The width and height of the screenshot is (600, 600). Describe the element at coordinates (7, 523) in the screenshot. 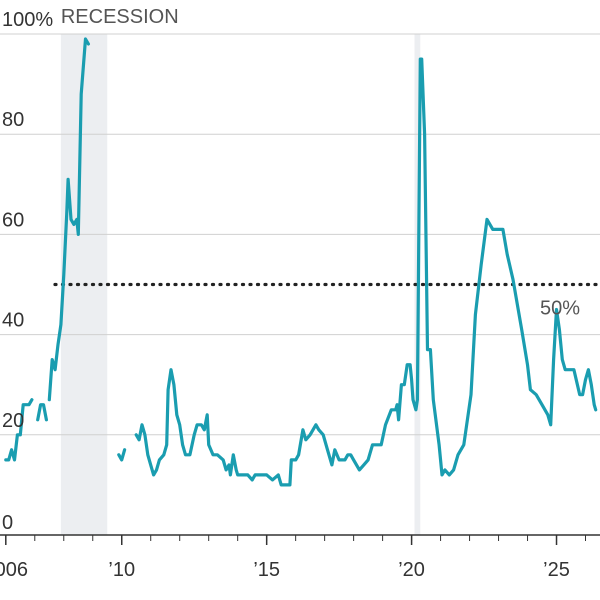

I see `y-tick-label-0: 0` at that location.